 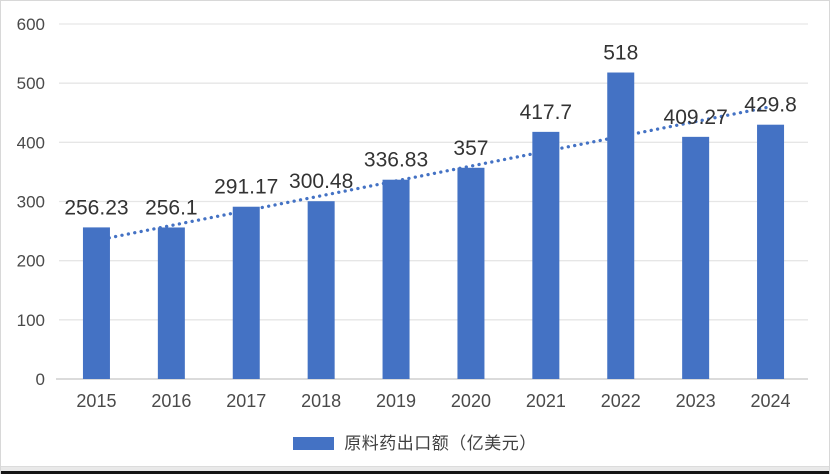 I want to click on window-bottom-bezel, so click(x=415, y=470).